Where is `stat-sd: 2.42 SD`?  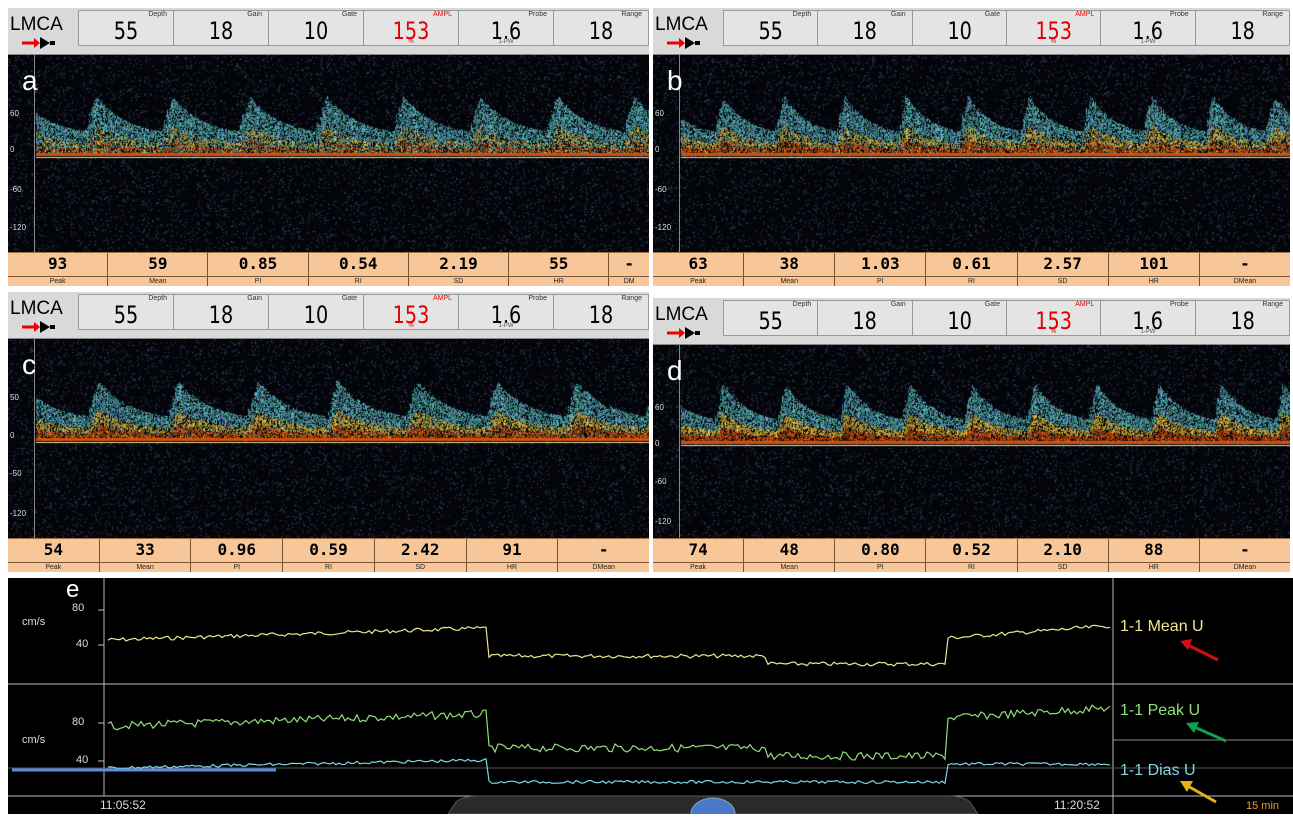 stat-sd: 2.42 SD is located at coordinates (420, 555).